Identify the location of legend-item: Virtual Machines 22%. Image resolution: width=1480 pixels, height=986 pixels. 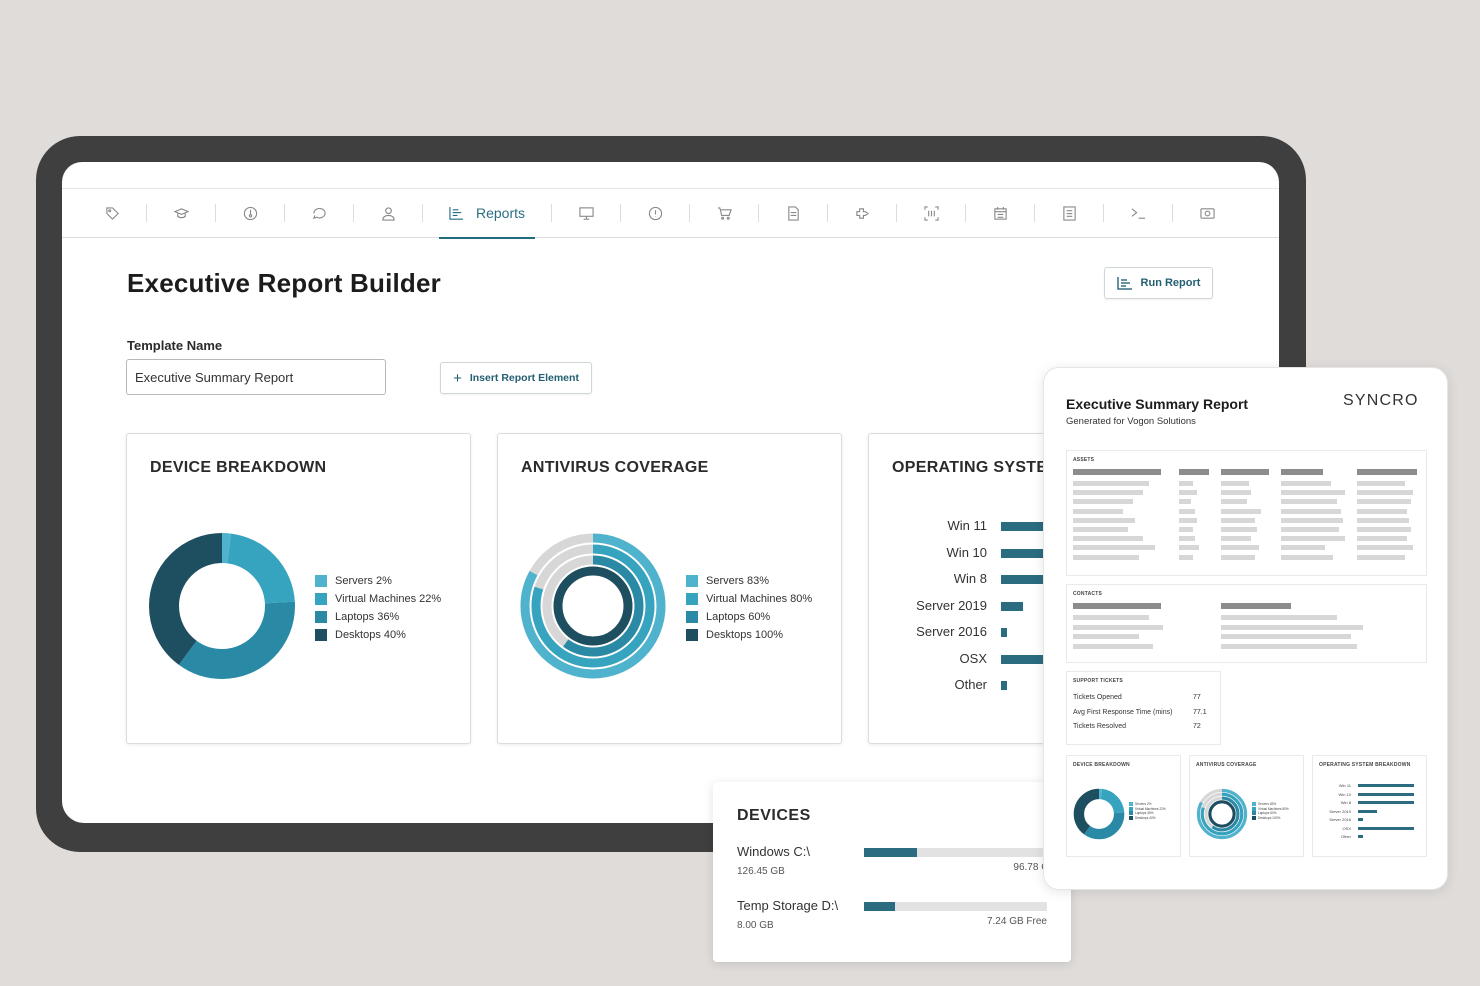
(378, 599).